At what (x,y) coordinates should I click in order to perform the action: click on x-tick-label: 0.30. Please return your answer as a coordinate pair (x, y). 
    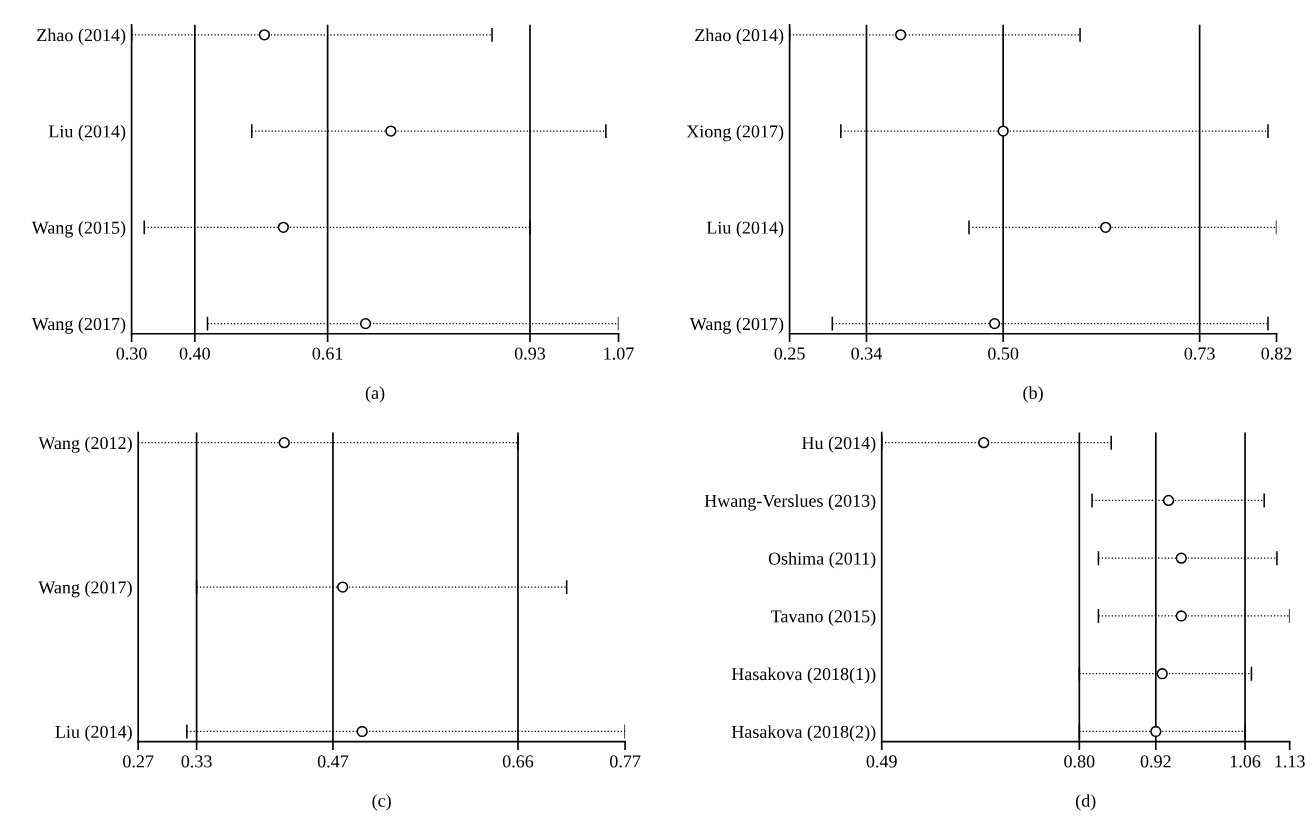
    Looking at the image, I should click on (131, 353).